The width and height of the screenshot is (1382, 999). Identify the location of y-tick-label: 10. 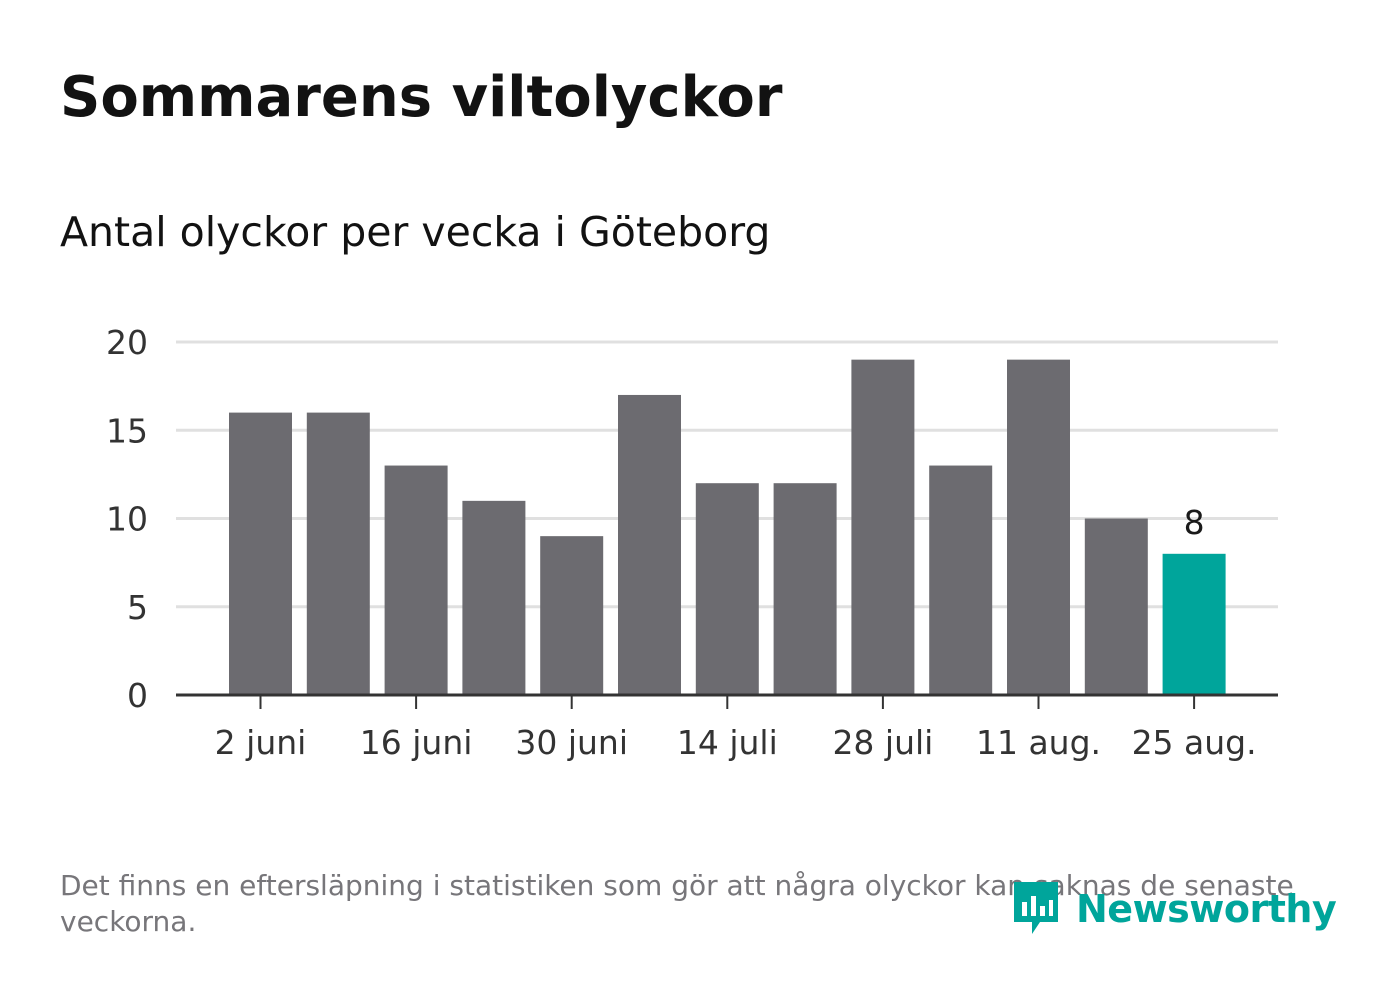
(127, 519).